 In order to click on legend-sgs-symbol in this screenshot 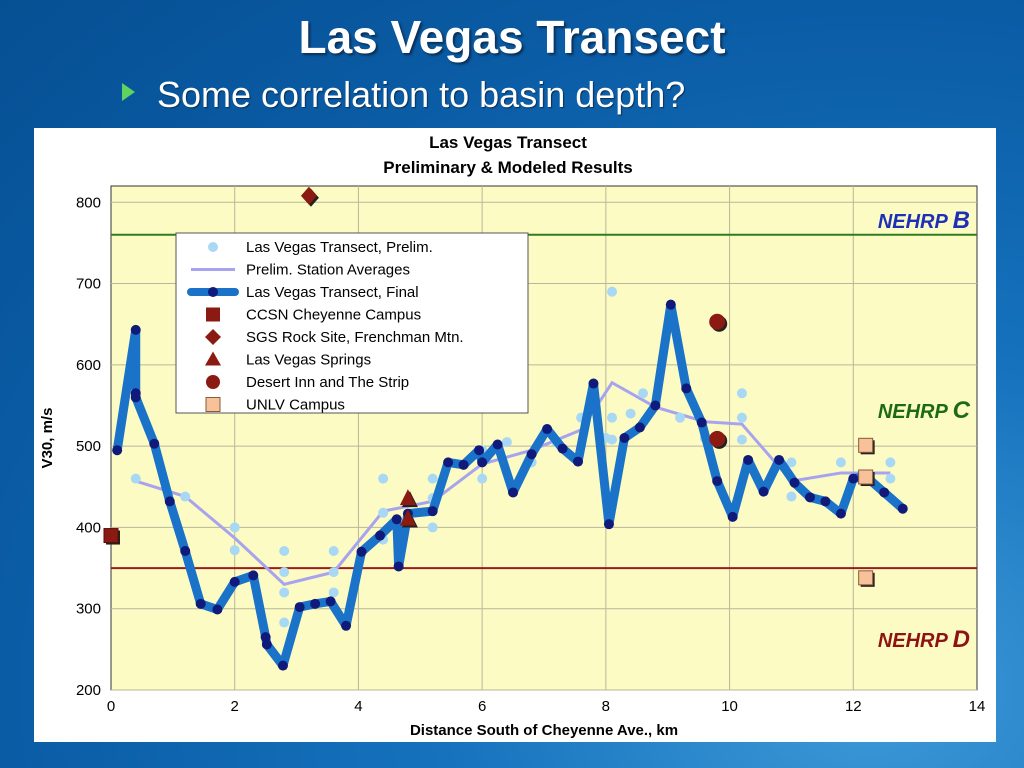, I will do `click(213, 337)`.